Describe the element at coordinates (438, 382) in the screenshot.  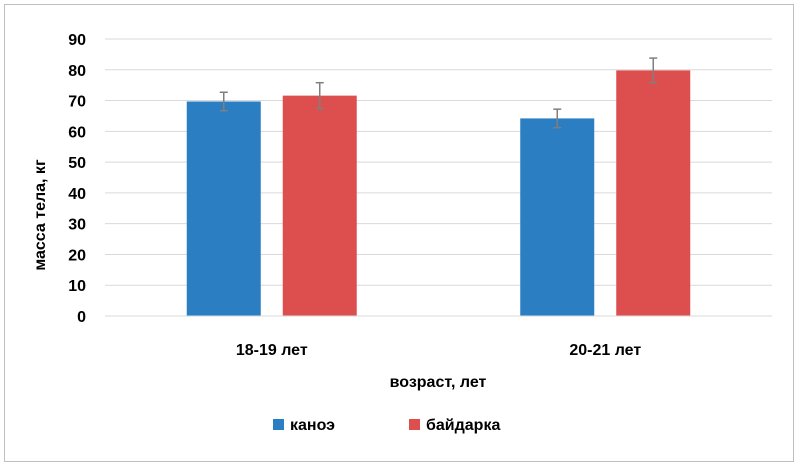
I see `x-axis-title: возраст, лет` at that location.